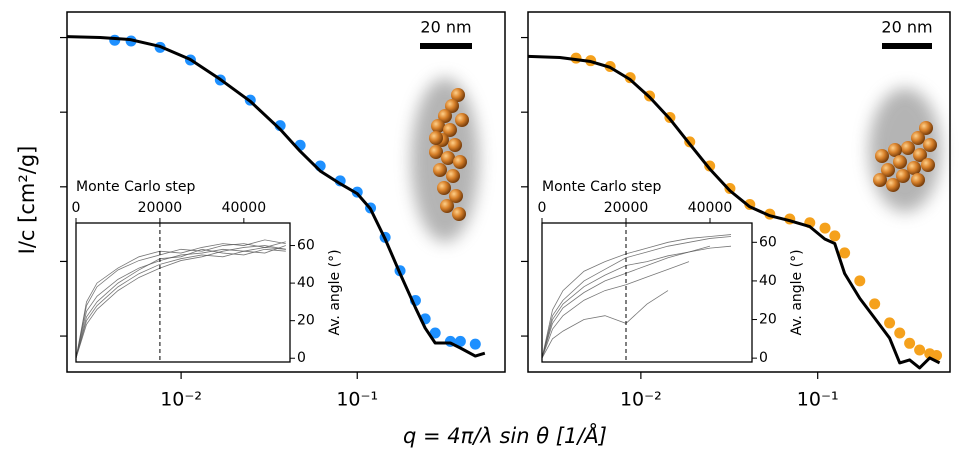 Image resolution: width=959 pixels, height=451 pixels. Describe the element at coordinates (905, 150) in the screenshot. I see `molecule-right` at that location.